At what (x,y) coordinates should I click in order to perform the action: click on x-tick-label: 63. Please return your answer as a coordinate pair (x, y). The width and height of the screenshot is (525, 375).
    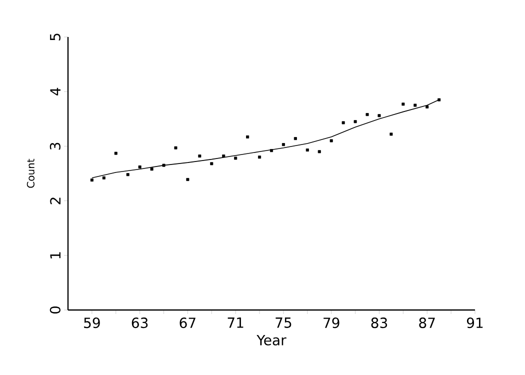
    Looking at the image, I should click on (140, 323).